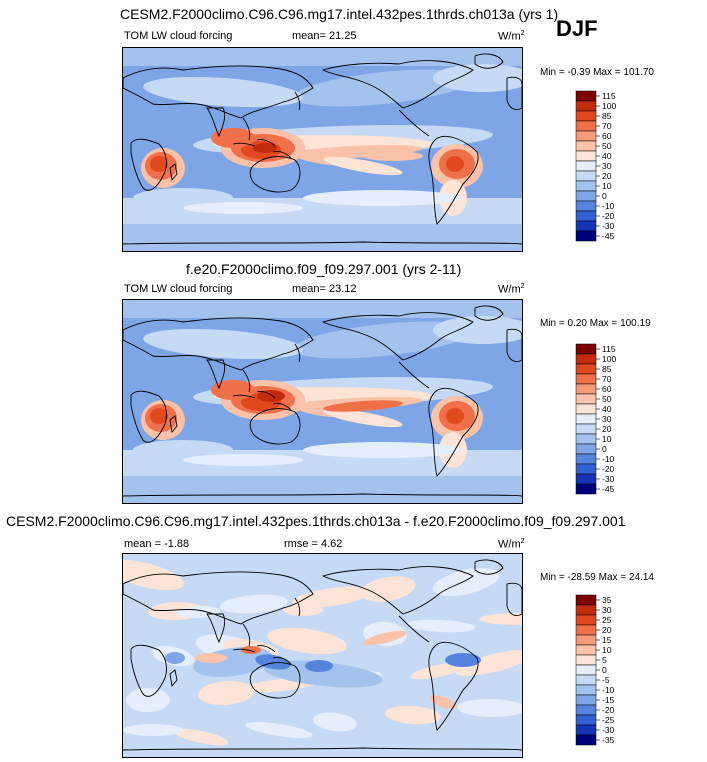 The image size is (707, 762). What do you see at coordinates (604, 670) in the screenshot?
I see `colorbar-tick-label: 0` at bounding box center [604, 670].